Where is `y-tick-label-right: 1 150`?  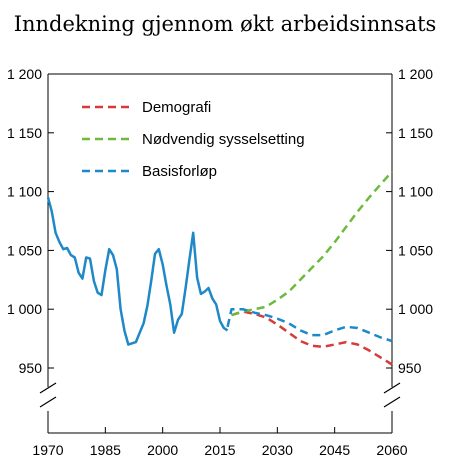 y-tick-label-right: 1 150 is located at coordinates (415, 133).